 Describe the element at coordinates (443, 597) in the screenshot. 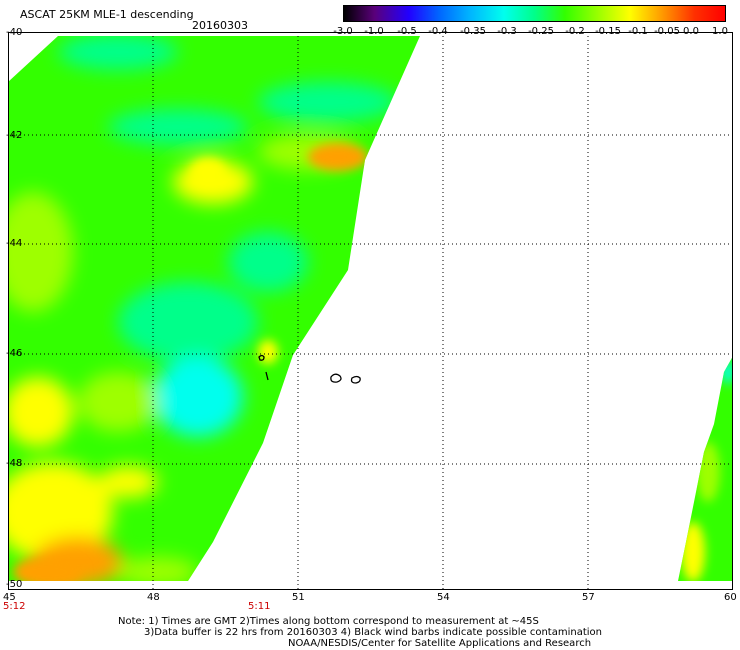

I see `lon-label: 54` at that location.